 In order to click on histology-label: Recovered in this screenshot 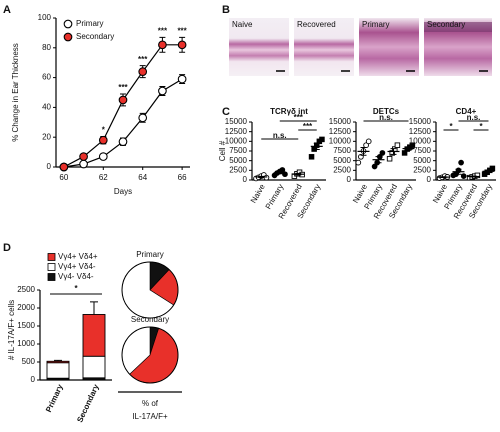, I will do `click(316, 24)`.